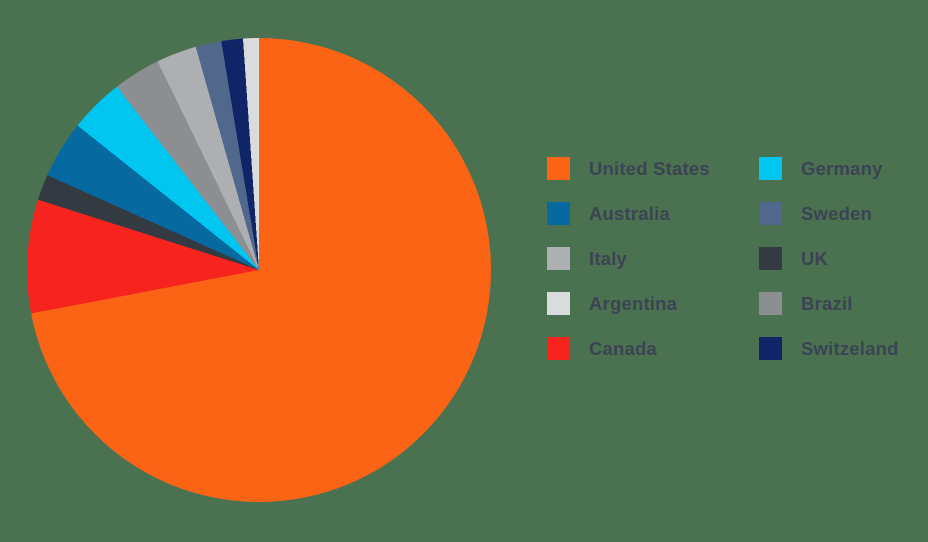  I want to click on legend-item-canada: Canada, so click(653, 348).